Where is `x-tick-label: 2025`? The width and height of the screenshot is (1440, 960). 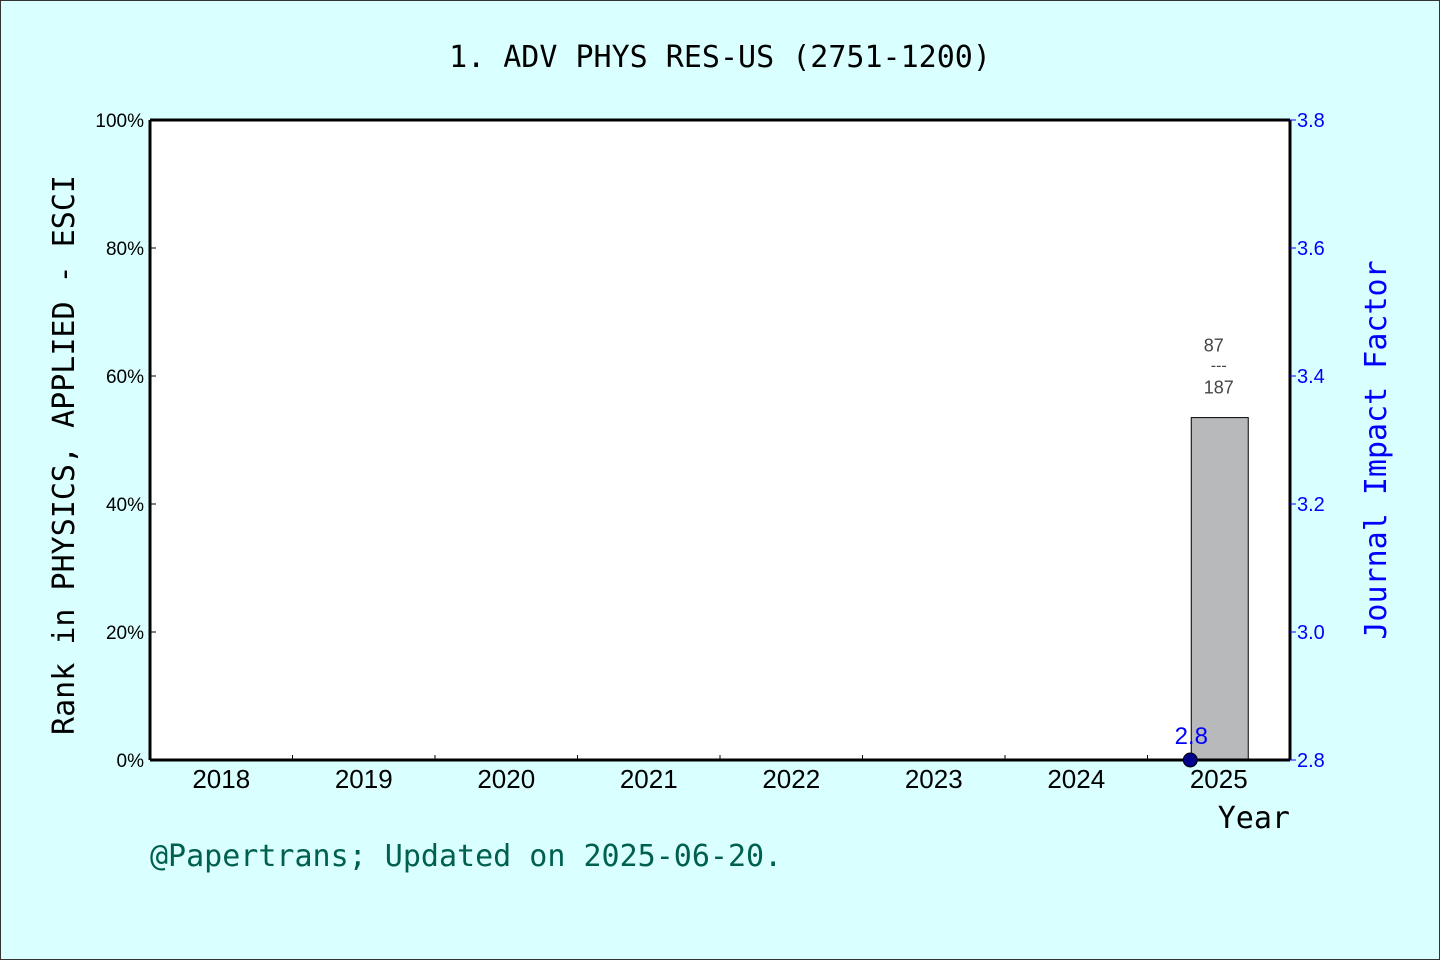
x-tick-label: 2025 is located at coordinates (1219, 779).